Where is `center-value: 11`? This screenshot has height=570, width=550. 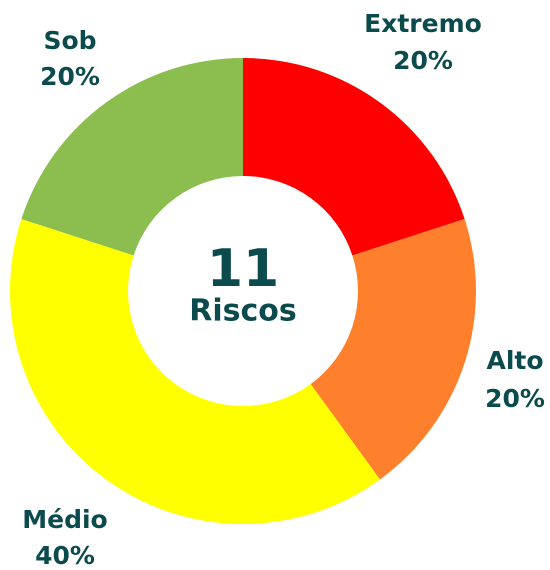
center-value: 11 is located at coordinates (243, 269).